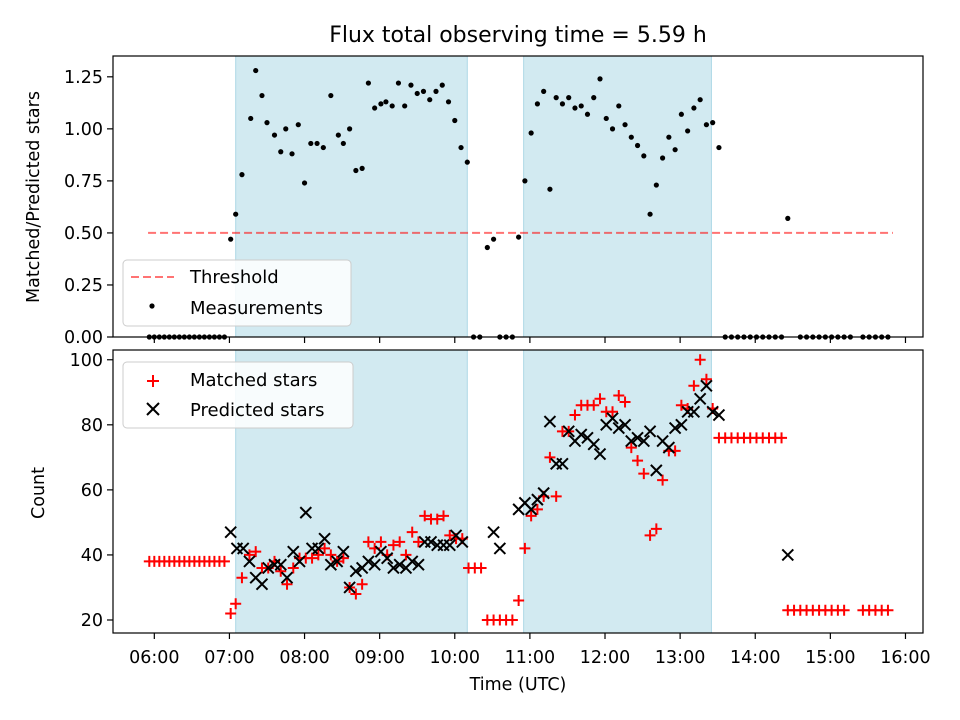 The width and height of the screenshot is (960, 720). What do you see at coordinates (518, 35) in the screenshot?
I see `chart-title: Flux total observing time = 5.59 h` at bounding box center [518, 35].